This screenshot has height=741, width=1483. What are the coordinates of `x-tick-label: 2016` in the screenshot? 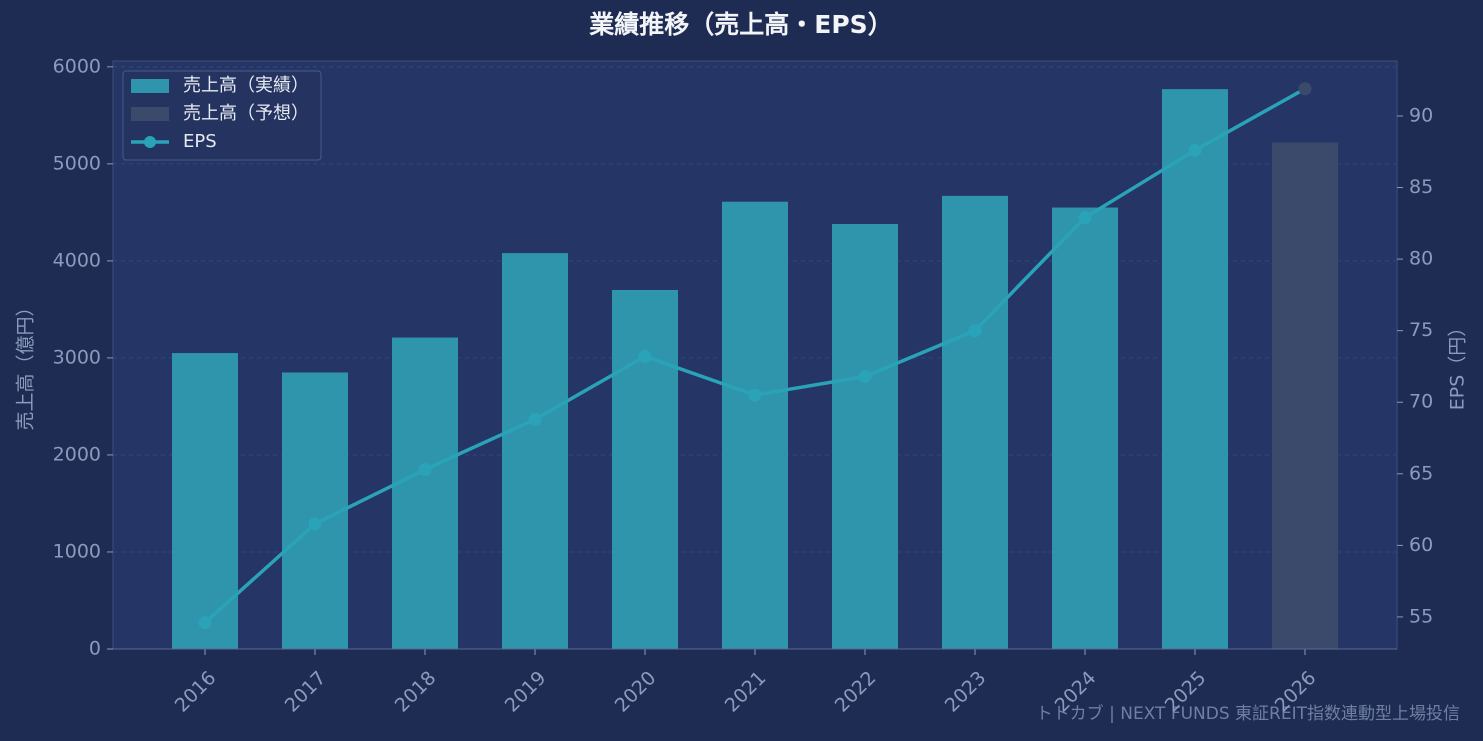 It's located at (196, 692).